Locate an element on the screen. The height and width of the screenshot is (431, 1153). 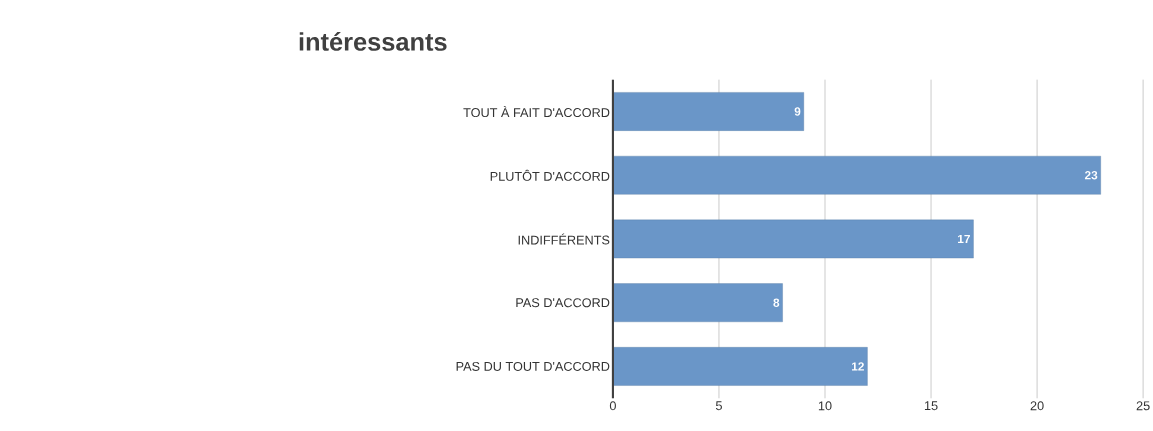
data-label: 23 is located at coordinates (1091, 175).